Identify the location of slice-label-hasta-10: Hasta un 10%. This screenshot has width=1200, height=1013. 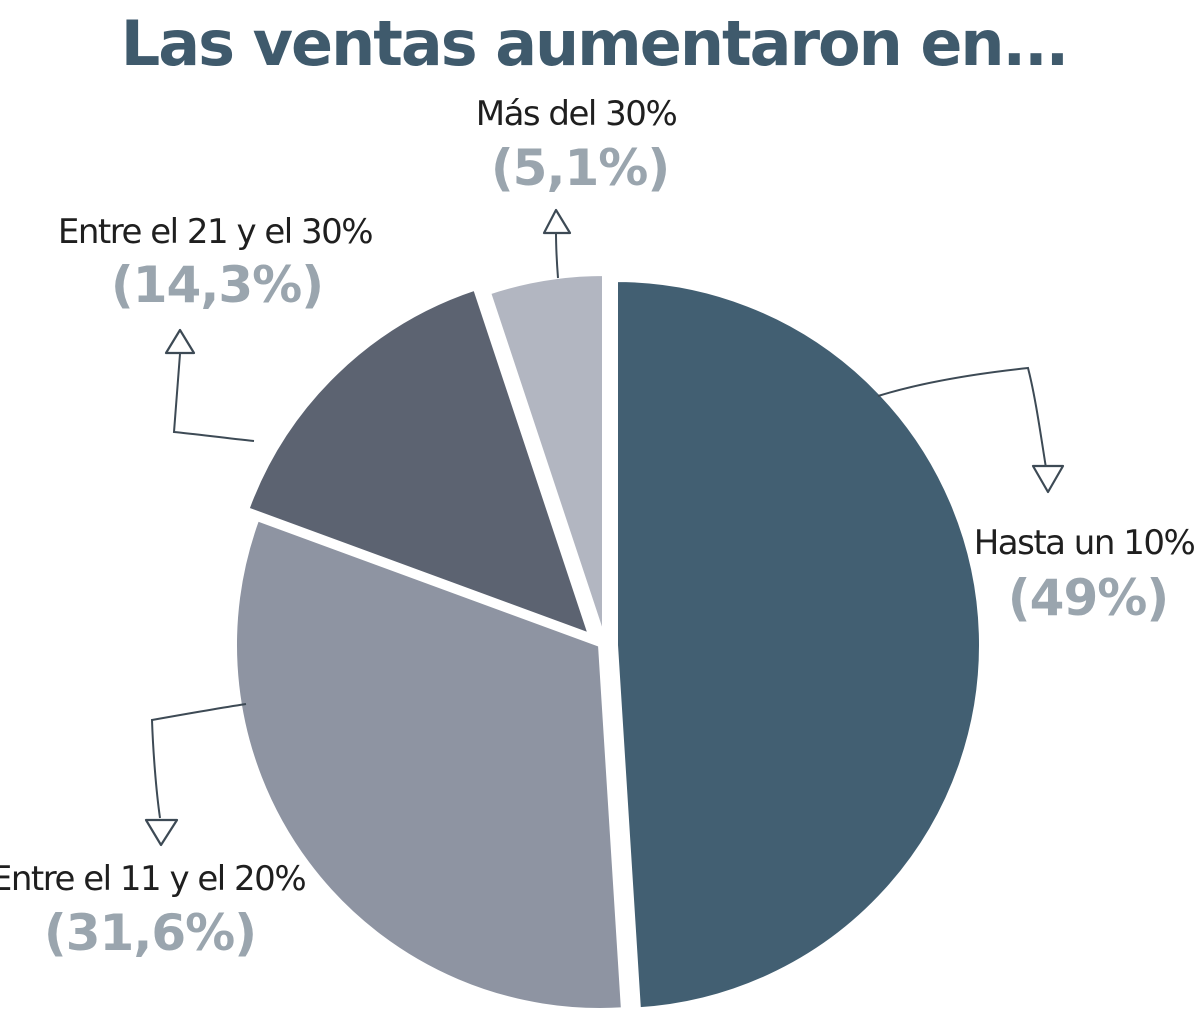
(1084, 543).